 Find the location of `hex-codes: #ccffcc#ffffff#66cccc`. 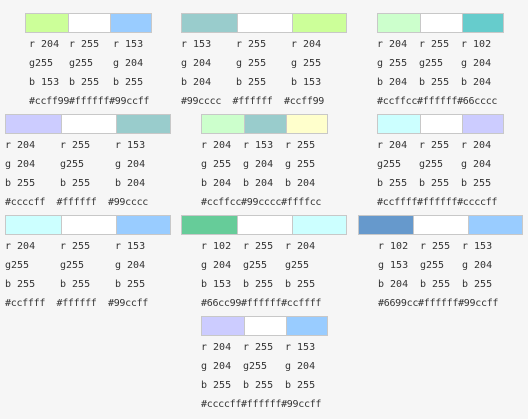

hex-codes: #ccffcc#ffffff#66cccc is located at coordinates (437, 101).